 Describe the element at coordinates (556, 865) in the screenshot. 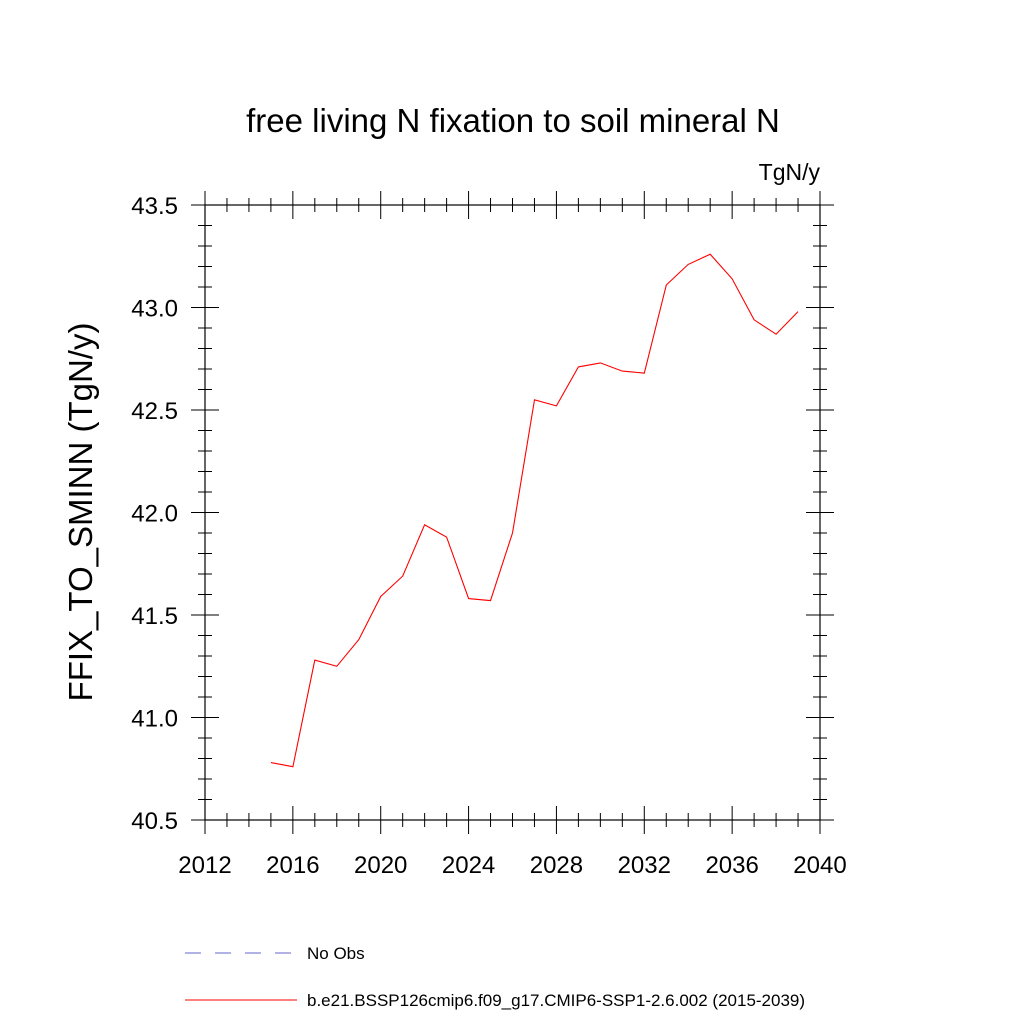

I see `x-tick-label: 2028` at that location.